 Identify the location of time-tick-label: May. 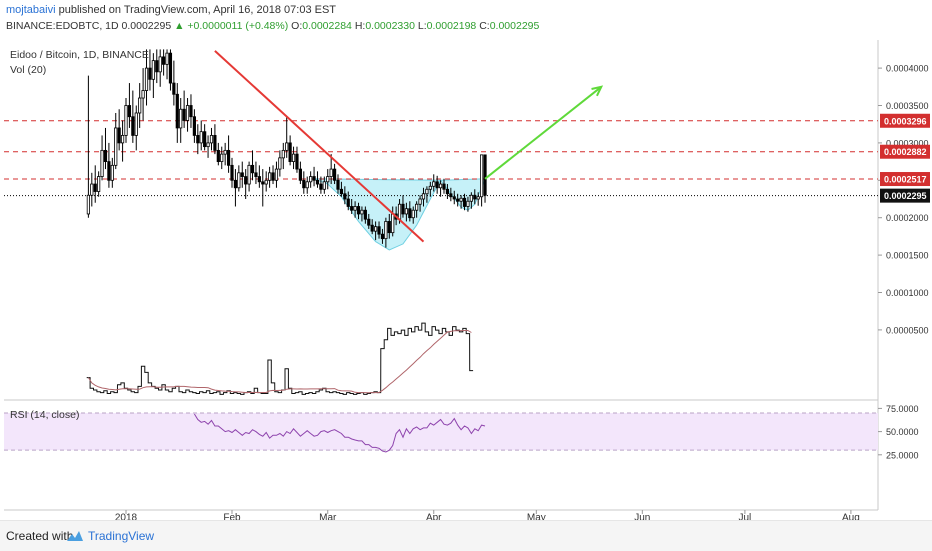
(536, 516).